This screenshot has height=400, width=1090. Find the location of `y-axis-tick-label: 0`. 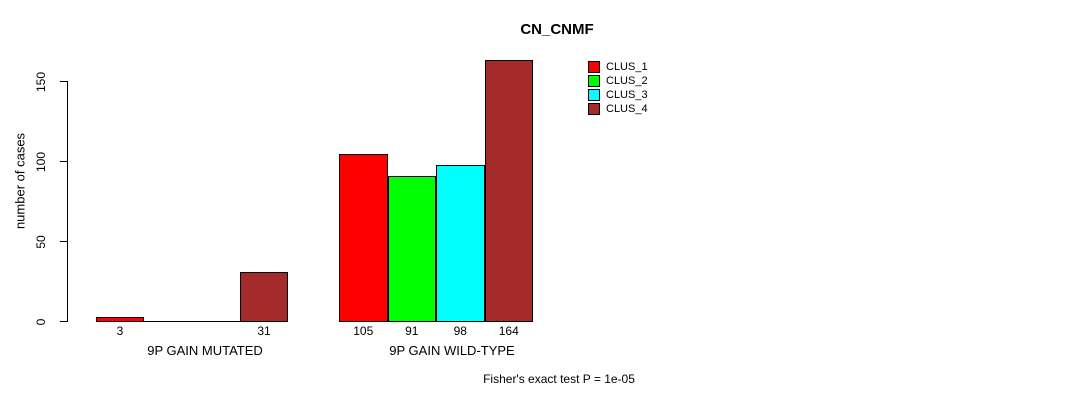

y-axis-tick-label: 0 is located at coordinates (41, 321).